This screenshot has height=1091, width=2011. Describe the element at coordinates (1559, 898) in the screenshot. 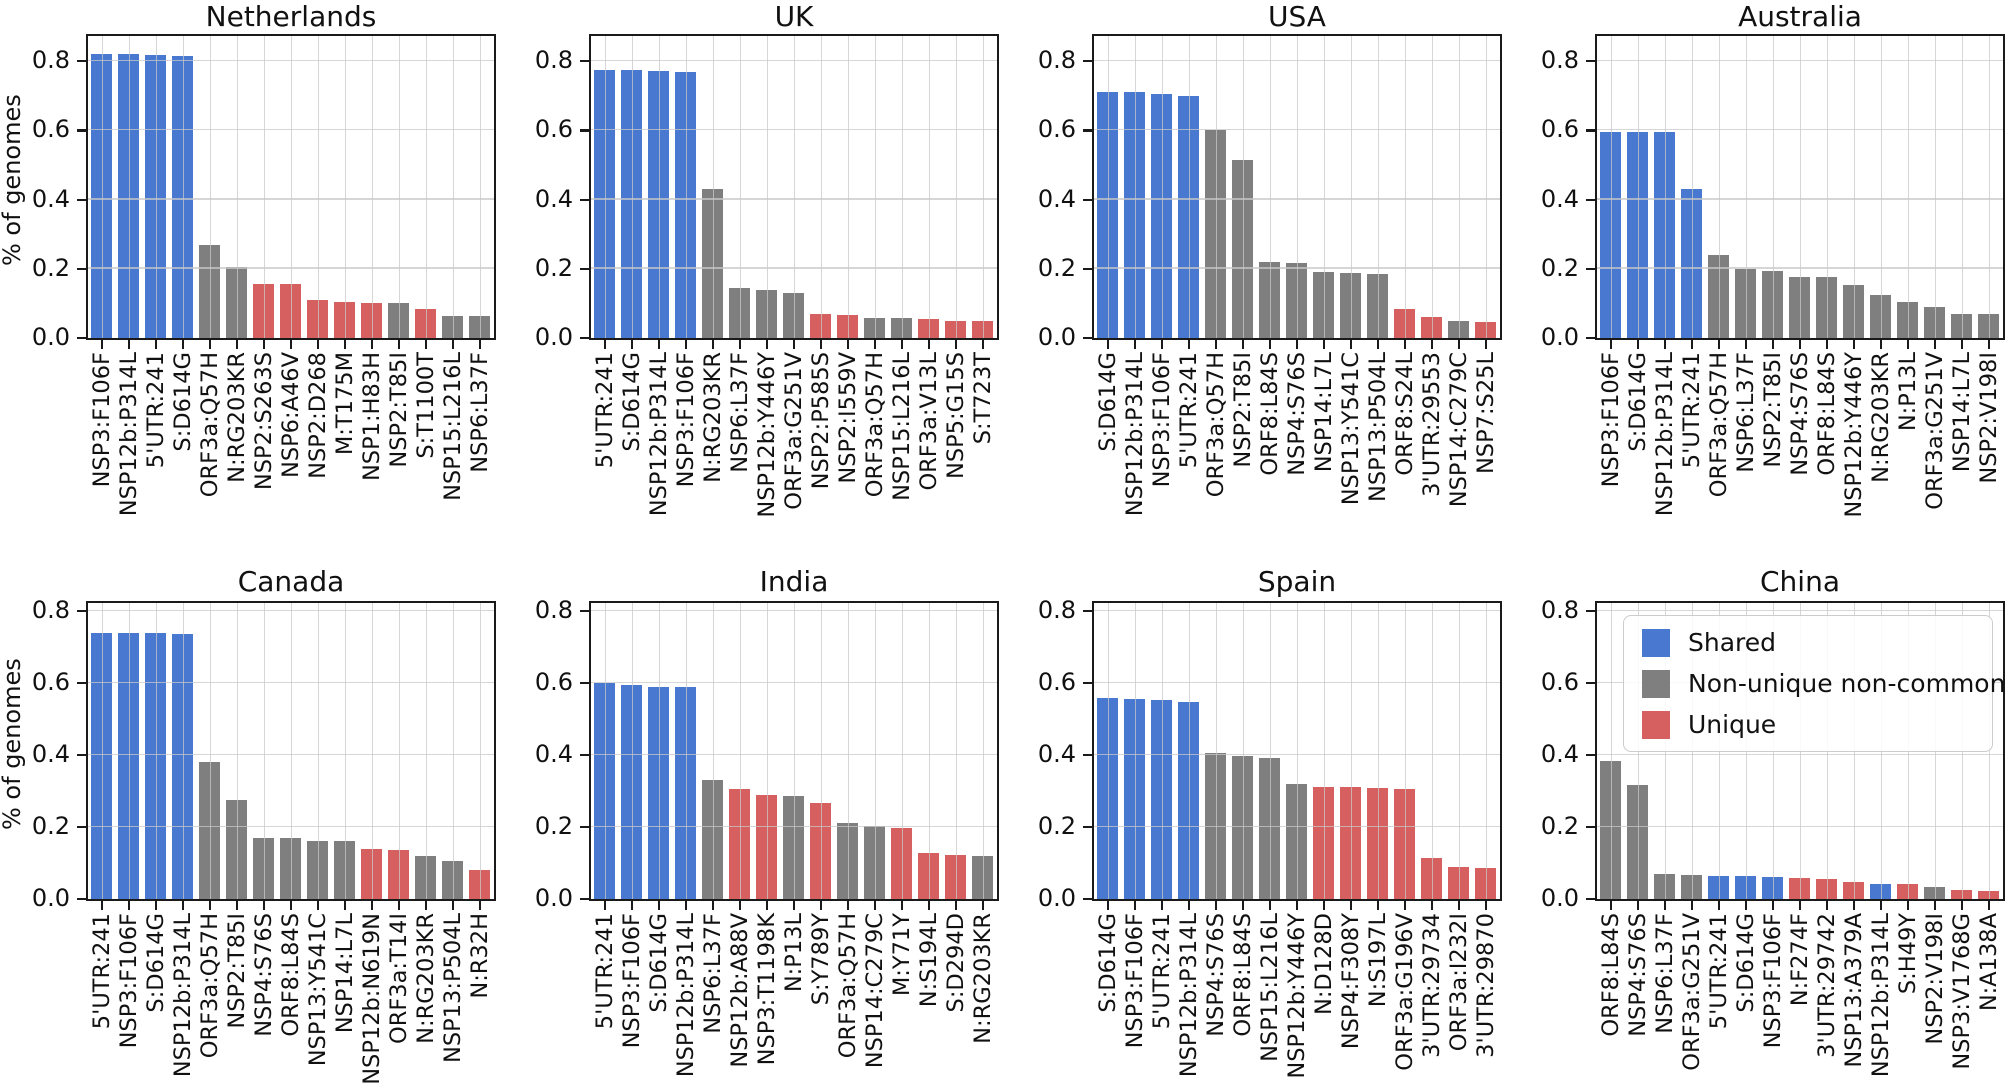

I see `y-tick-label: 0.0` at that location.